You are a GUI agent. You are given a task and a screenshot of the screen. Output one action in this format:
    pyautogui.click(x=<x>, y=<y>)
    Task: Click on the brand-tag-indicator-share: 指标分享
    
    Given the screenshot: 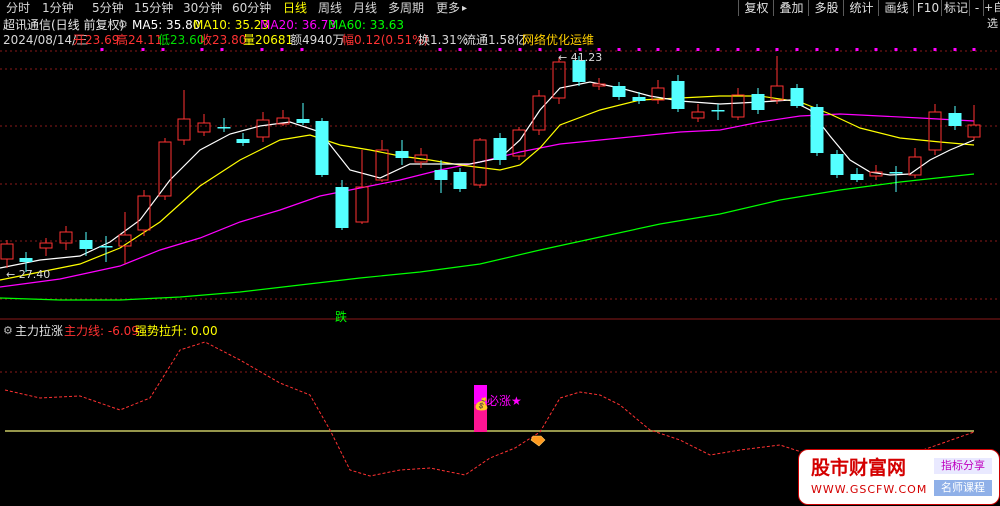 What is the action you would take?
    pyautogui.click(x=963, y=466)
    